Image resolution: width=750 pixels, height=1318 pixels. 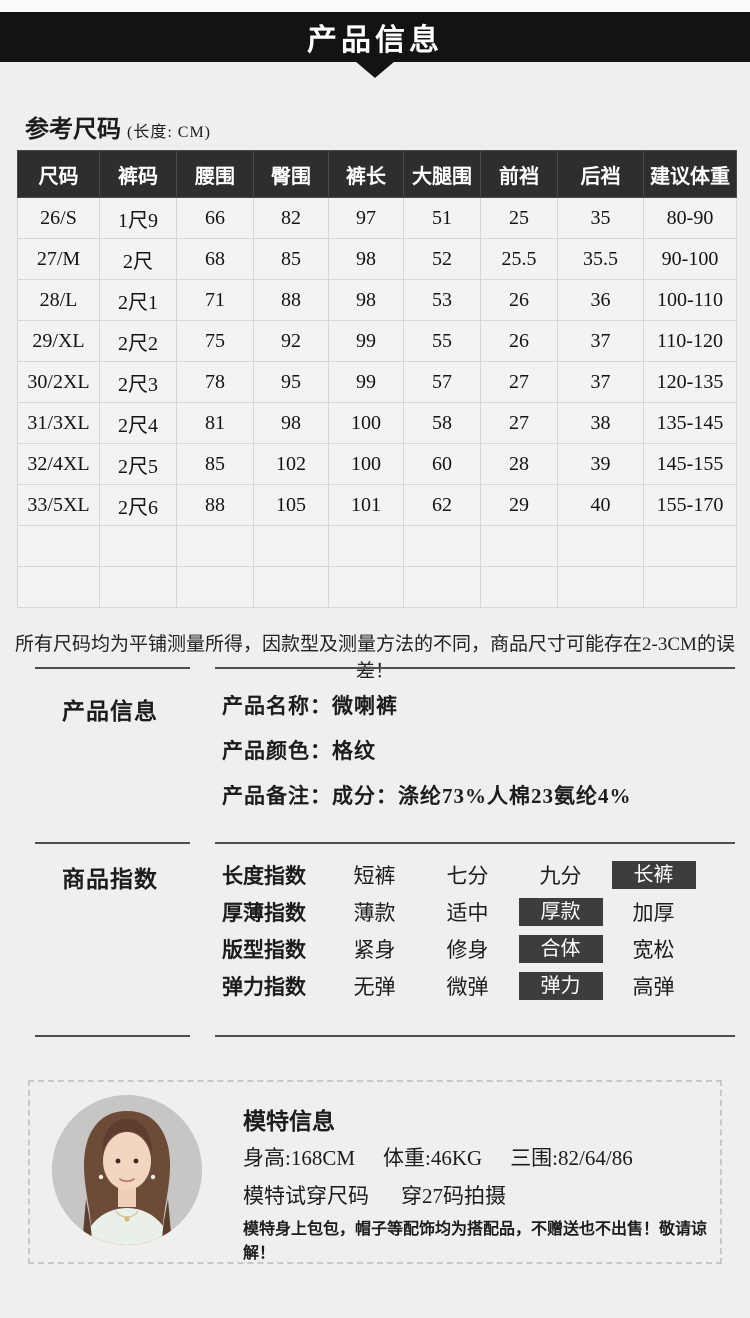 What do you see at coordinates (138, 300) in the screenshot?
I see `size-cell: 2尺1` at bounding box center [138, 300].